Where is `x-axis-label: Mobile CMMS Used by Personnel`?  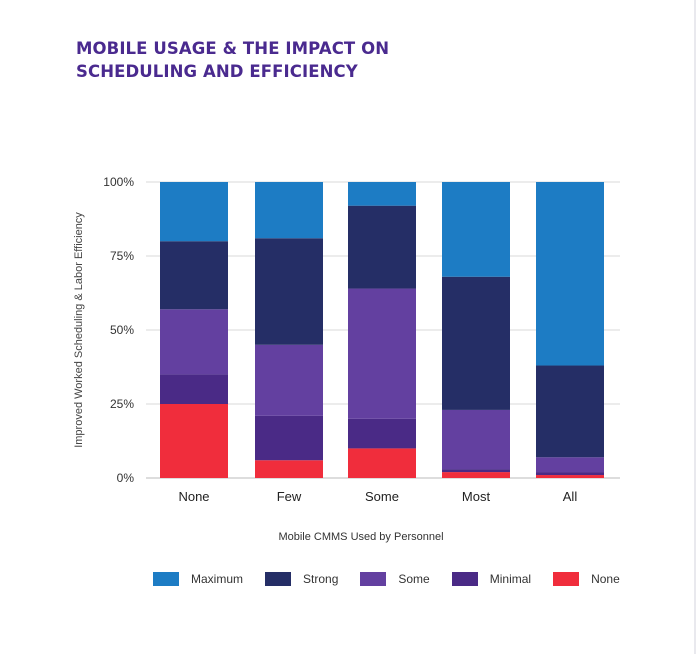
x-axis-label: Mobile CMMS Used by Personnel is located at coordinates (360, 537).